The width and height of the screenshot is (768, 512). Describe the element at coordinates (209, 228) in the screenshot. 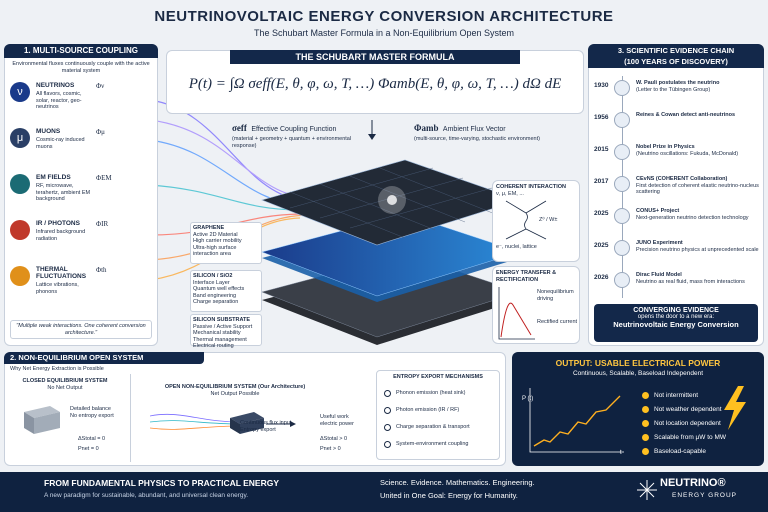

I see `layer-name: GRAPHENE` at that location.